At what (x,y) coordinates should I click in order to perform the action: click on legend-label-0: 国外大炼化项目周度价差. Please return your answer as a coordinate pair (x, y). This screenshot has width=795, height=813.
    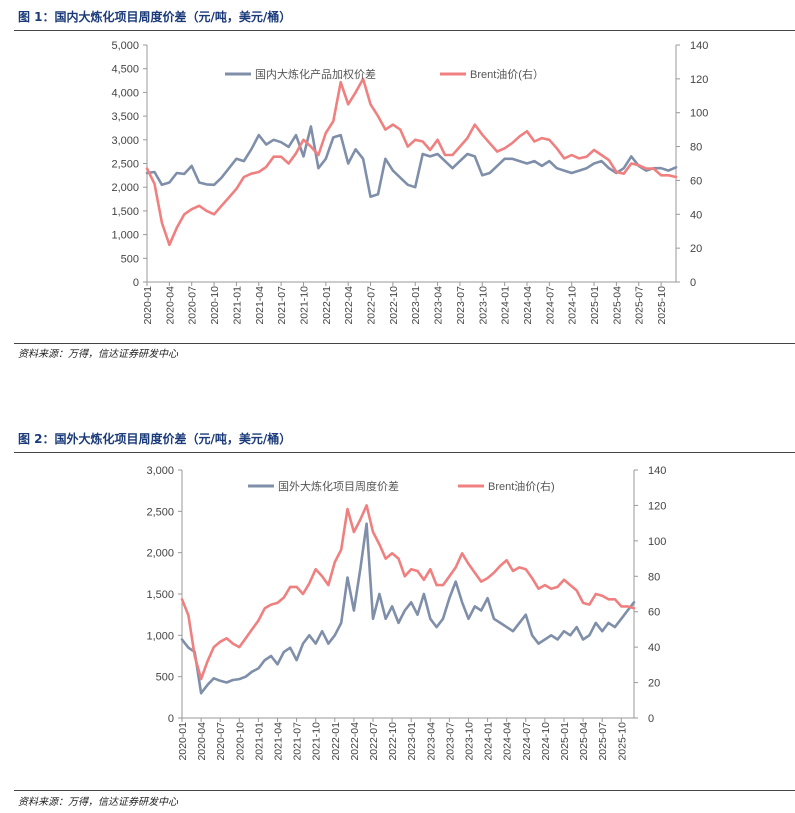
    Looking at the image, I should click on (338, 486).